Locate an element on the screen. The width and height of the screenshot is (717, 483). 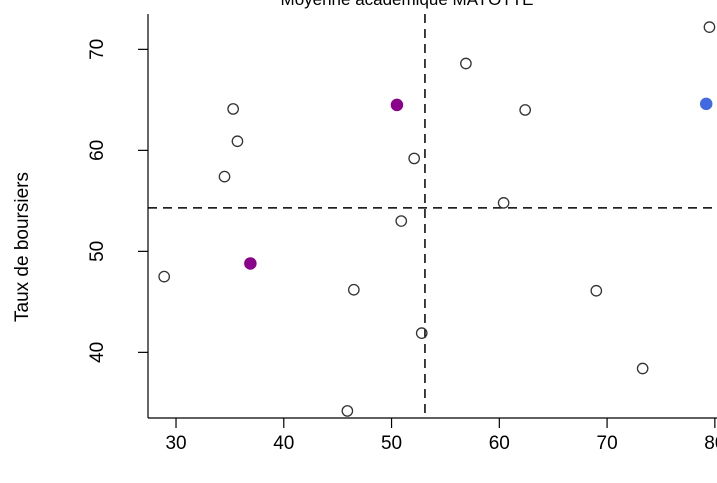
x-tick-label: 30 is located at coordinates (175, 443).